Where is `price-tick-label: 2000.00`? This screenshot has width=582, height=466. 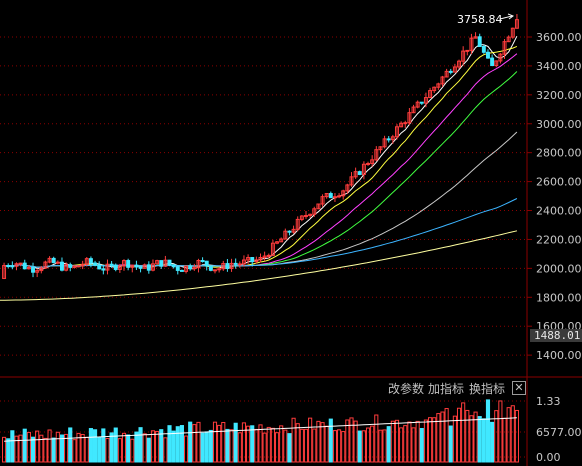 price-tick-label: 2000.00 is located at coordinates (559, 268).